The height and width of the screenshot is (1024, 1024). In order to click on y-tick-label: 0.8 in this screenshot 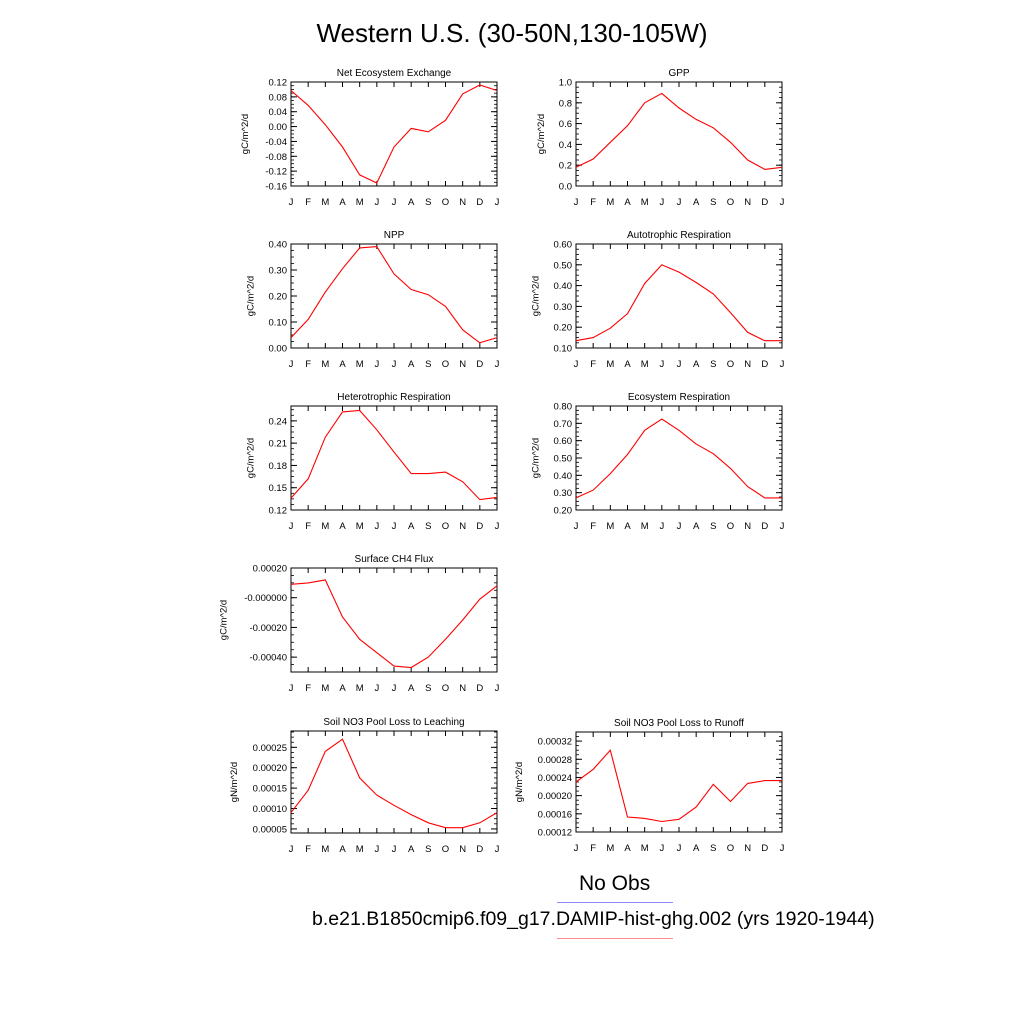, I will do `click(565, 103)`.